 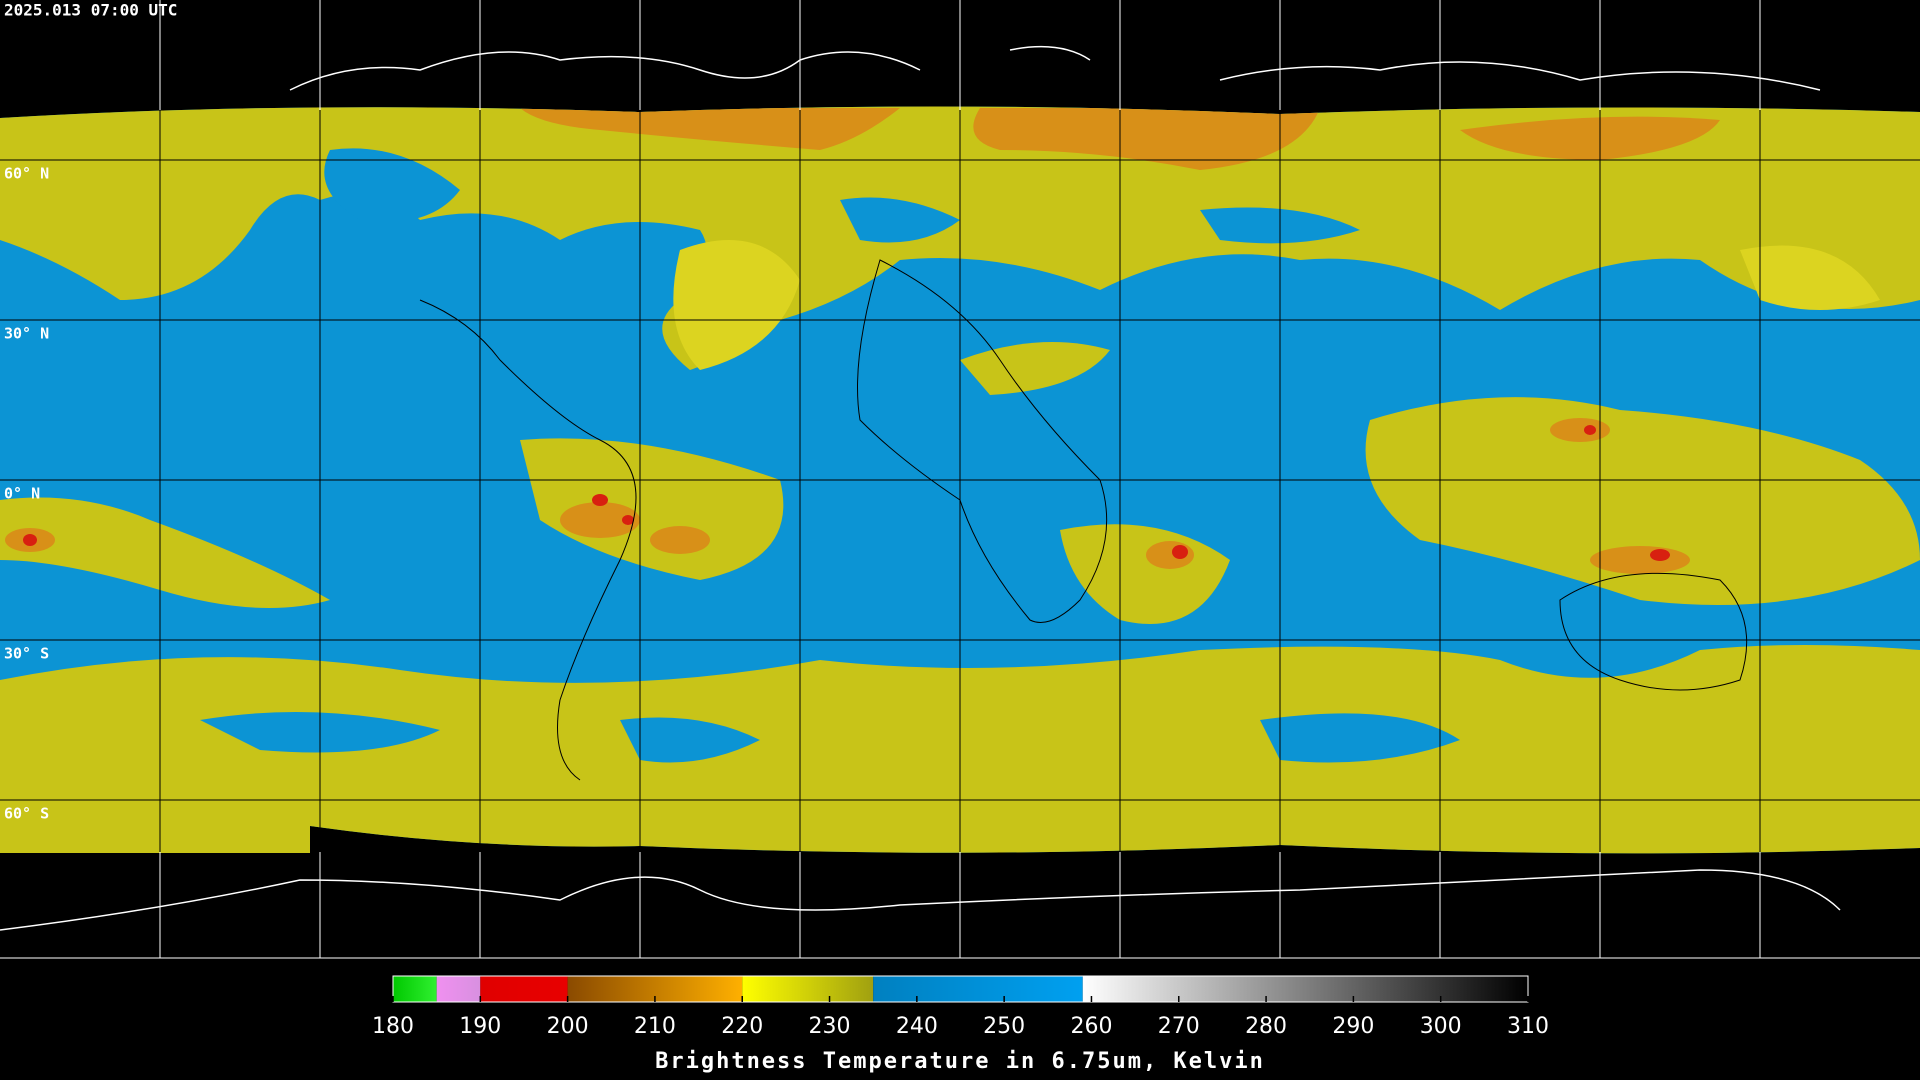 What do you see at coordinates (26, 174) in the screenshot?
I see `latitude-label: 60° N` at bounding box center [26, 174].